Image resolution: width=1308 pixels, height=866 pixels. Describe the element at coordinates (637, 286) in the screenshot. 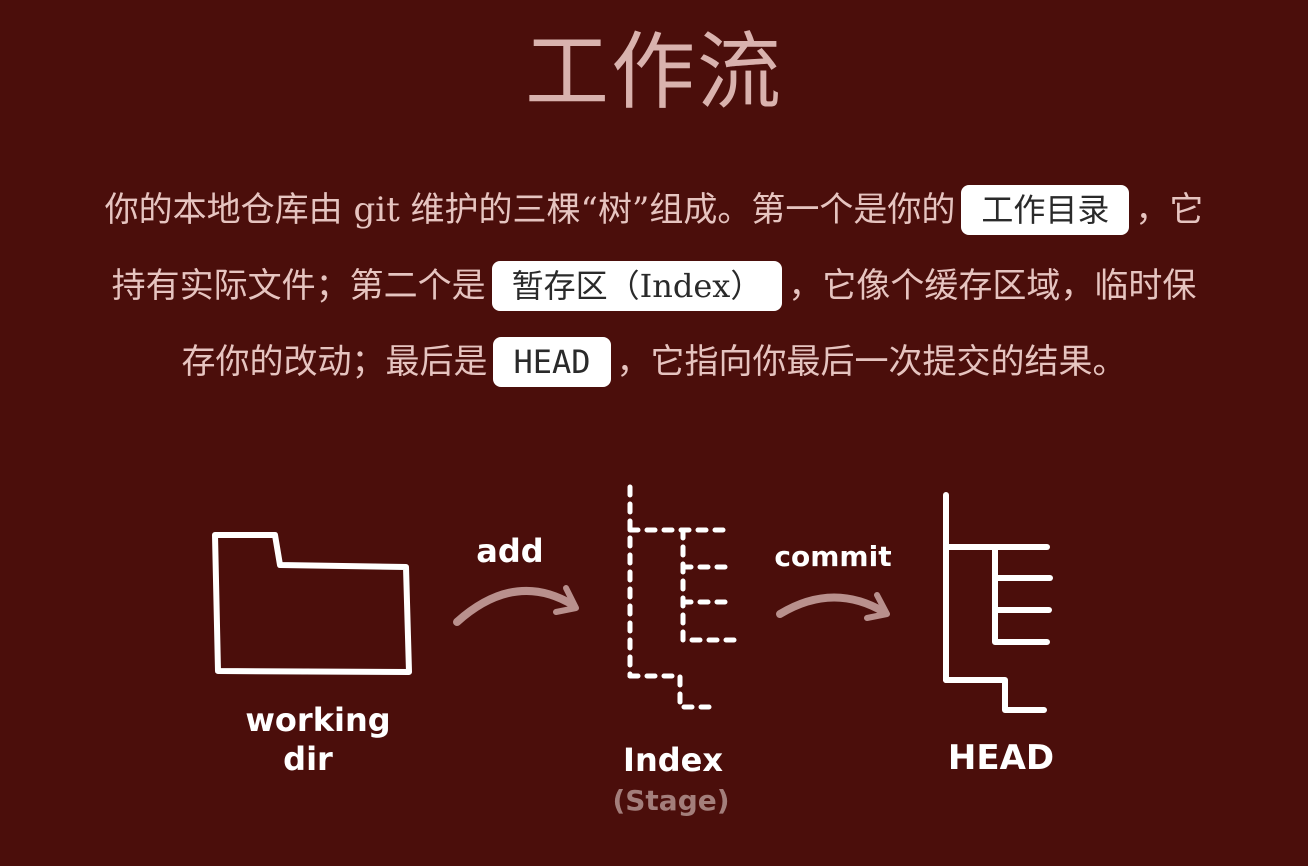

I see `index-badge: 暂存区（Index）` at that location.